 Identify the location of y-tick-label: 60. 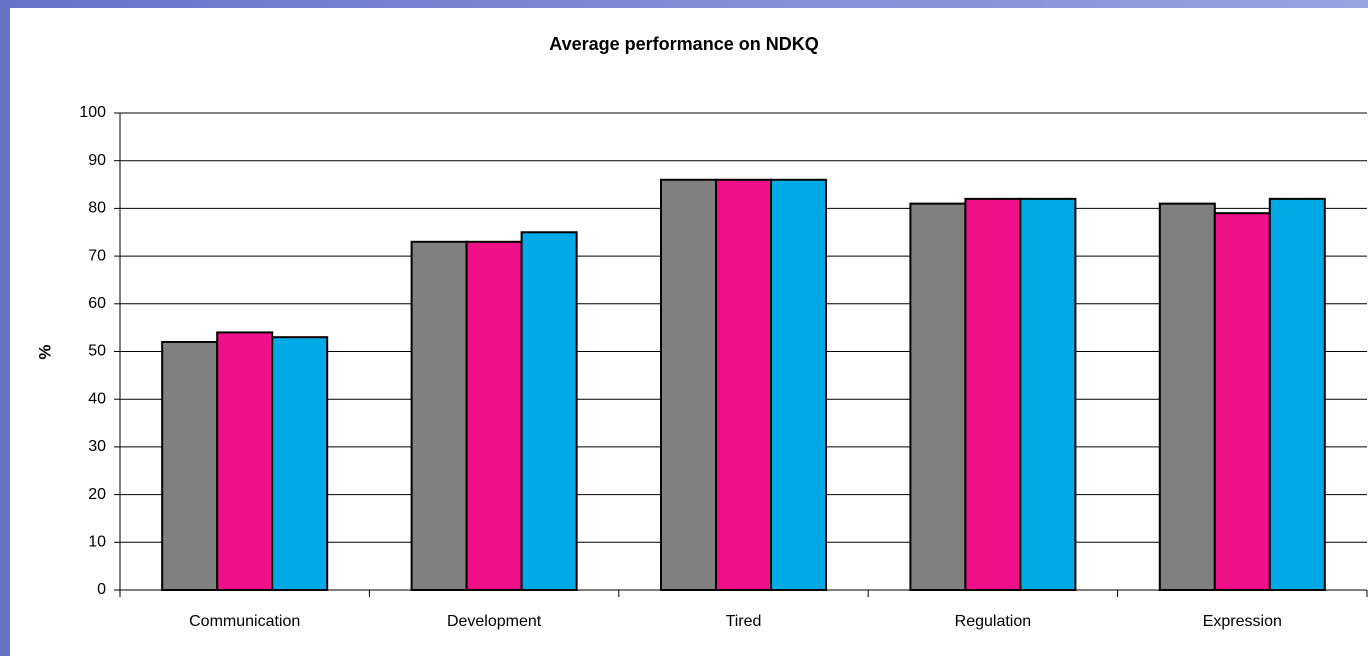
(97, 303).